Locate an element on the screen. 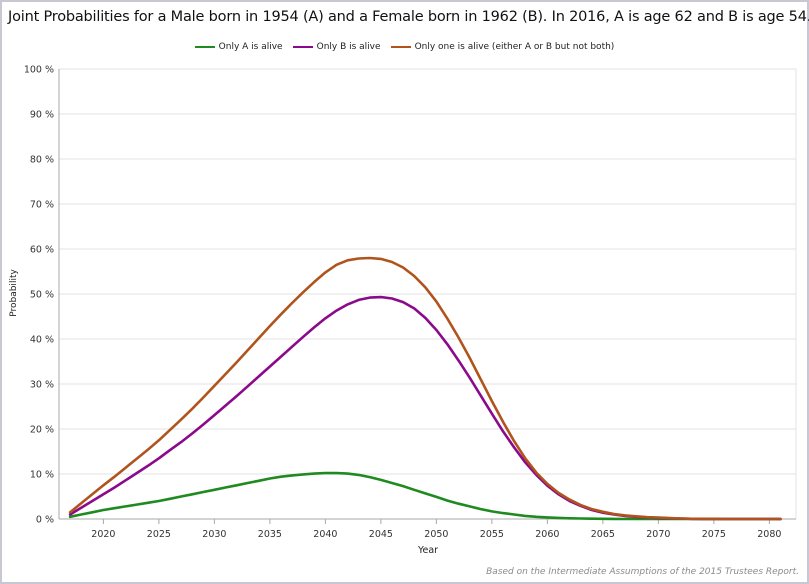  x-tick-label: 2065 is located at coordinates (603, 534).